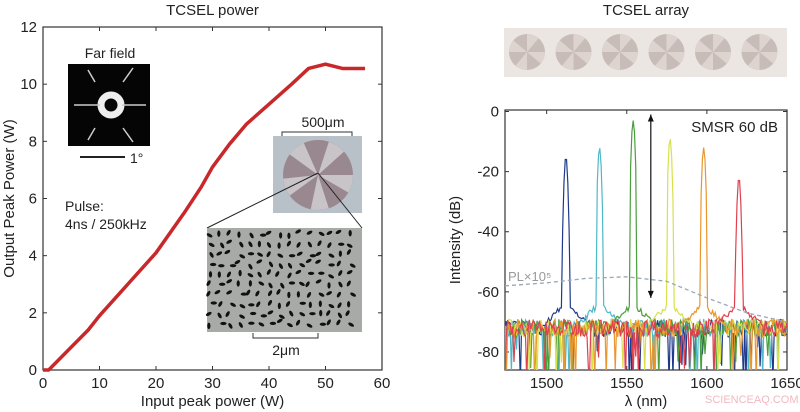  Describe the element at coordinates (33, 313) in the screenshot. I see `y-tick-label: 2` at that location.